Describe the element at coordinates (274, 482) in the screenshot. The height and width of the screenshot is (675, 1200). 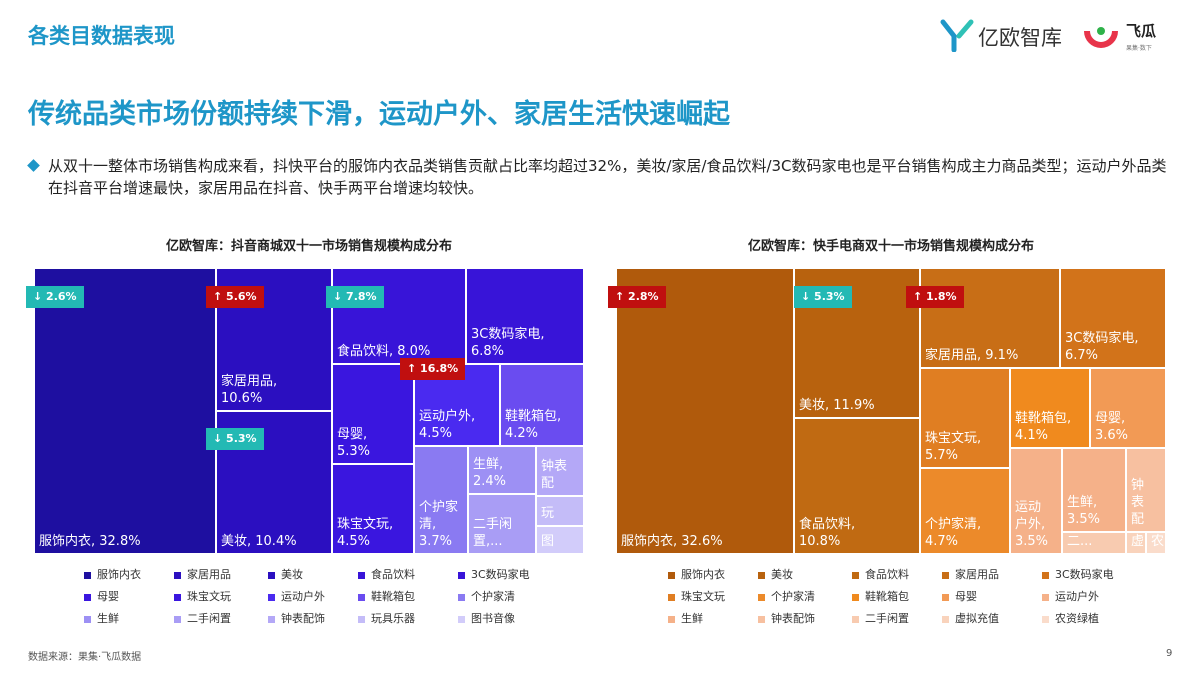
I see `treemap-tile: 美妆, 10.4%` at that location.